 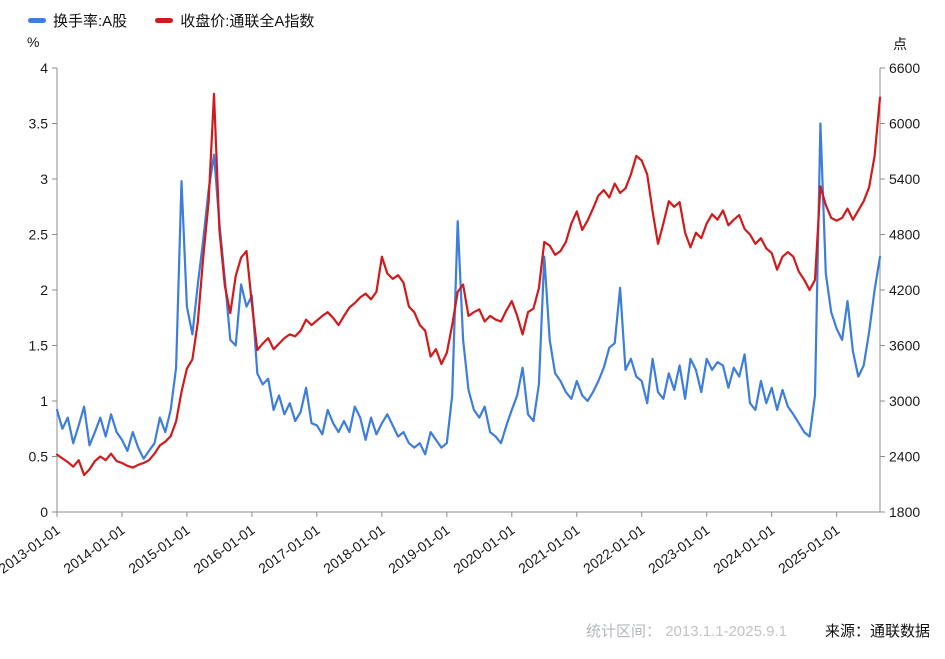 I want to click on x-tick-label: 2023-01-01, so click(x=679, y=548).